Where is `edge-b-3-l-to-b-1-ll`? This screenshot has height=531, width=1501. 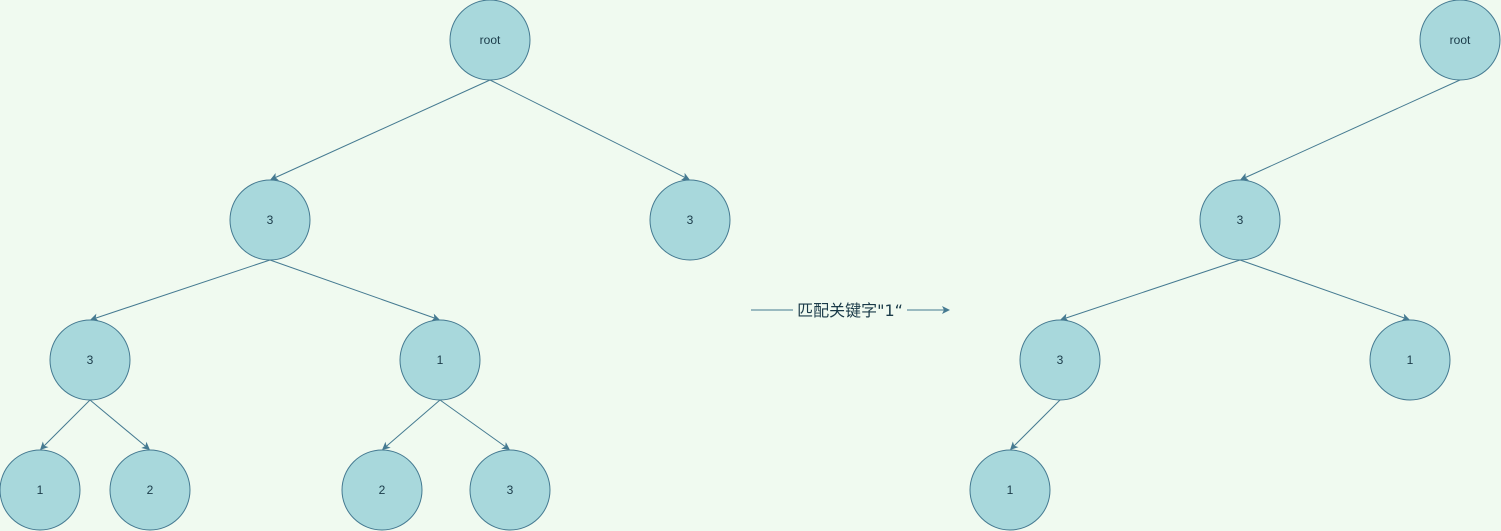
edge-b-3-l-to-b-1-ll is located at coordinates (1037, 423).